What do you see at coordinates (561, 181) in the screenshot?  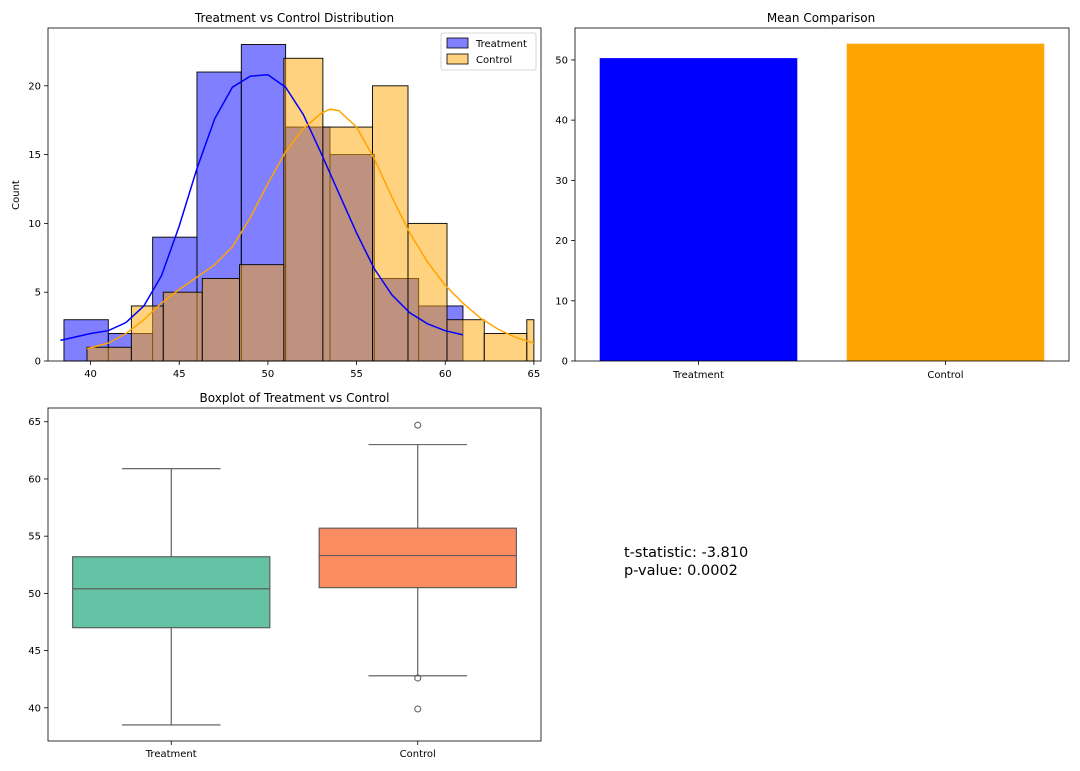 I see `y-tick-label-30: 30` at bounding box center [561, 181].